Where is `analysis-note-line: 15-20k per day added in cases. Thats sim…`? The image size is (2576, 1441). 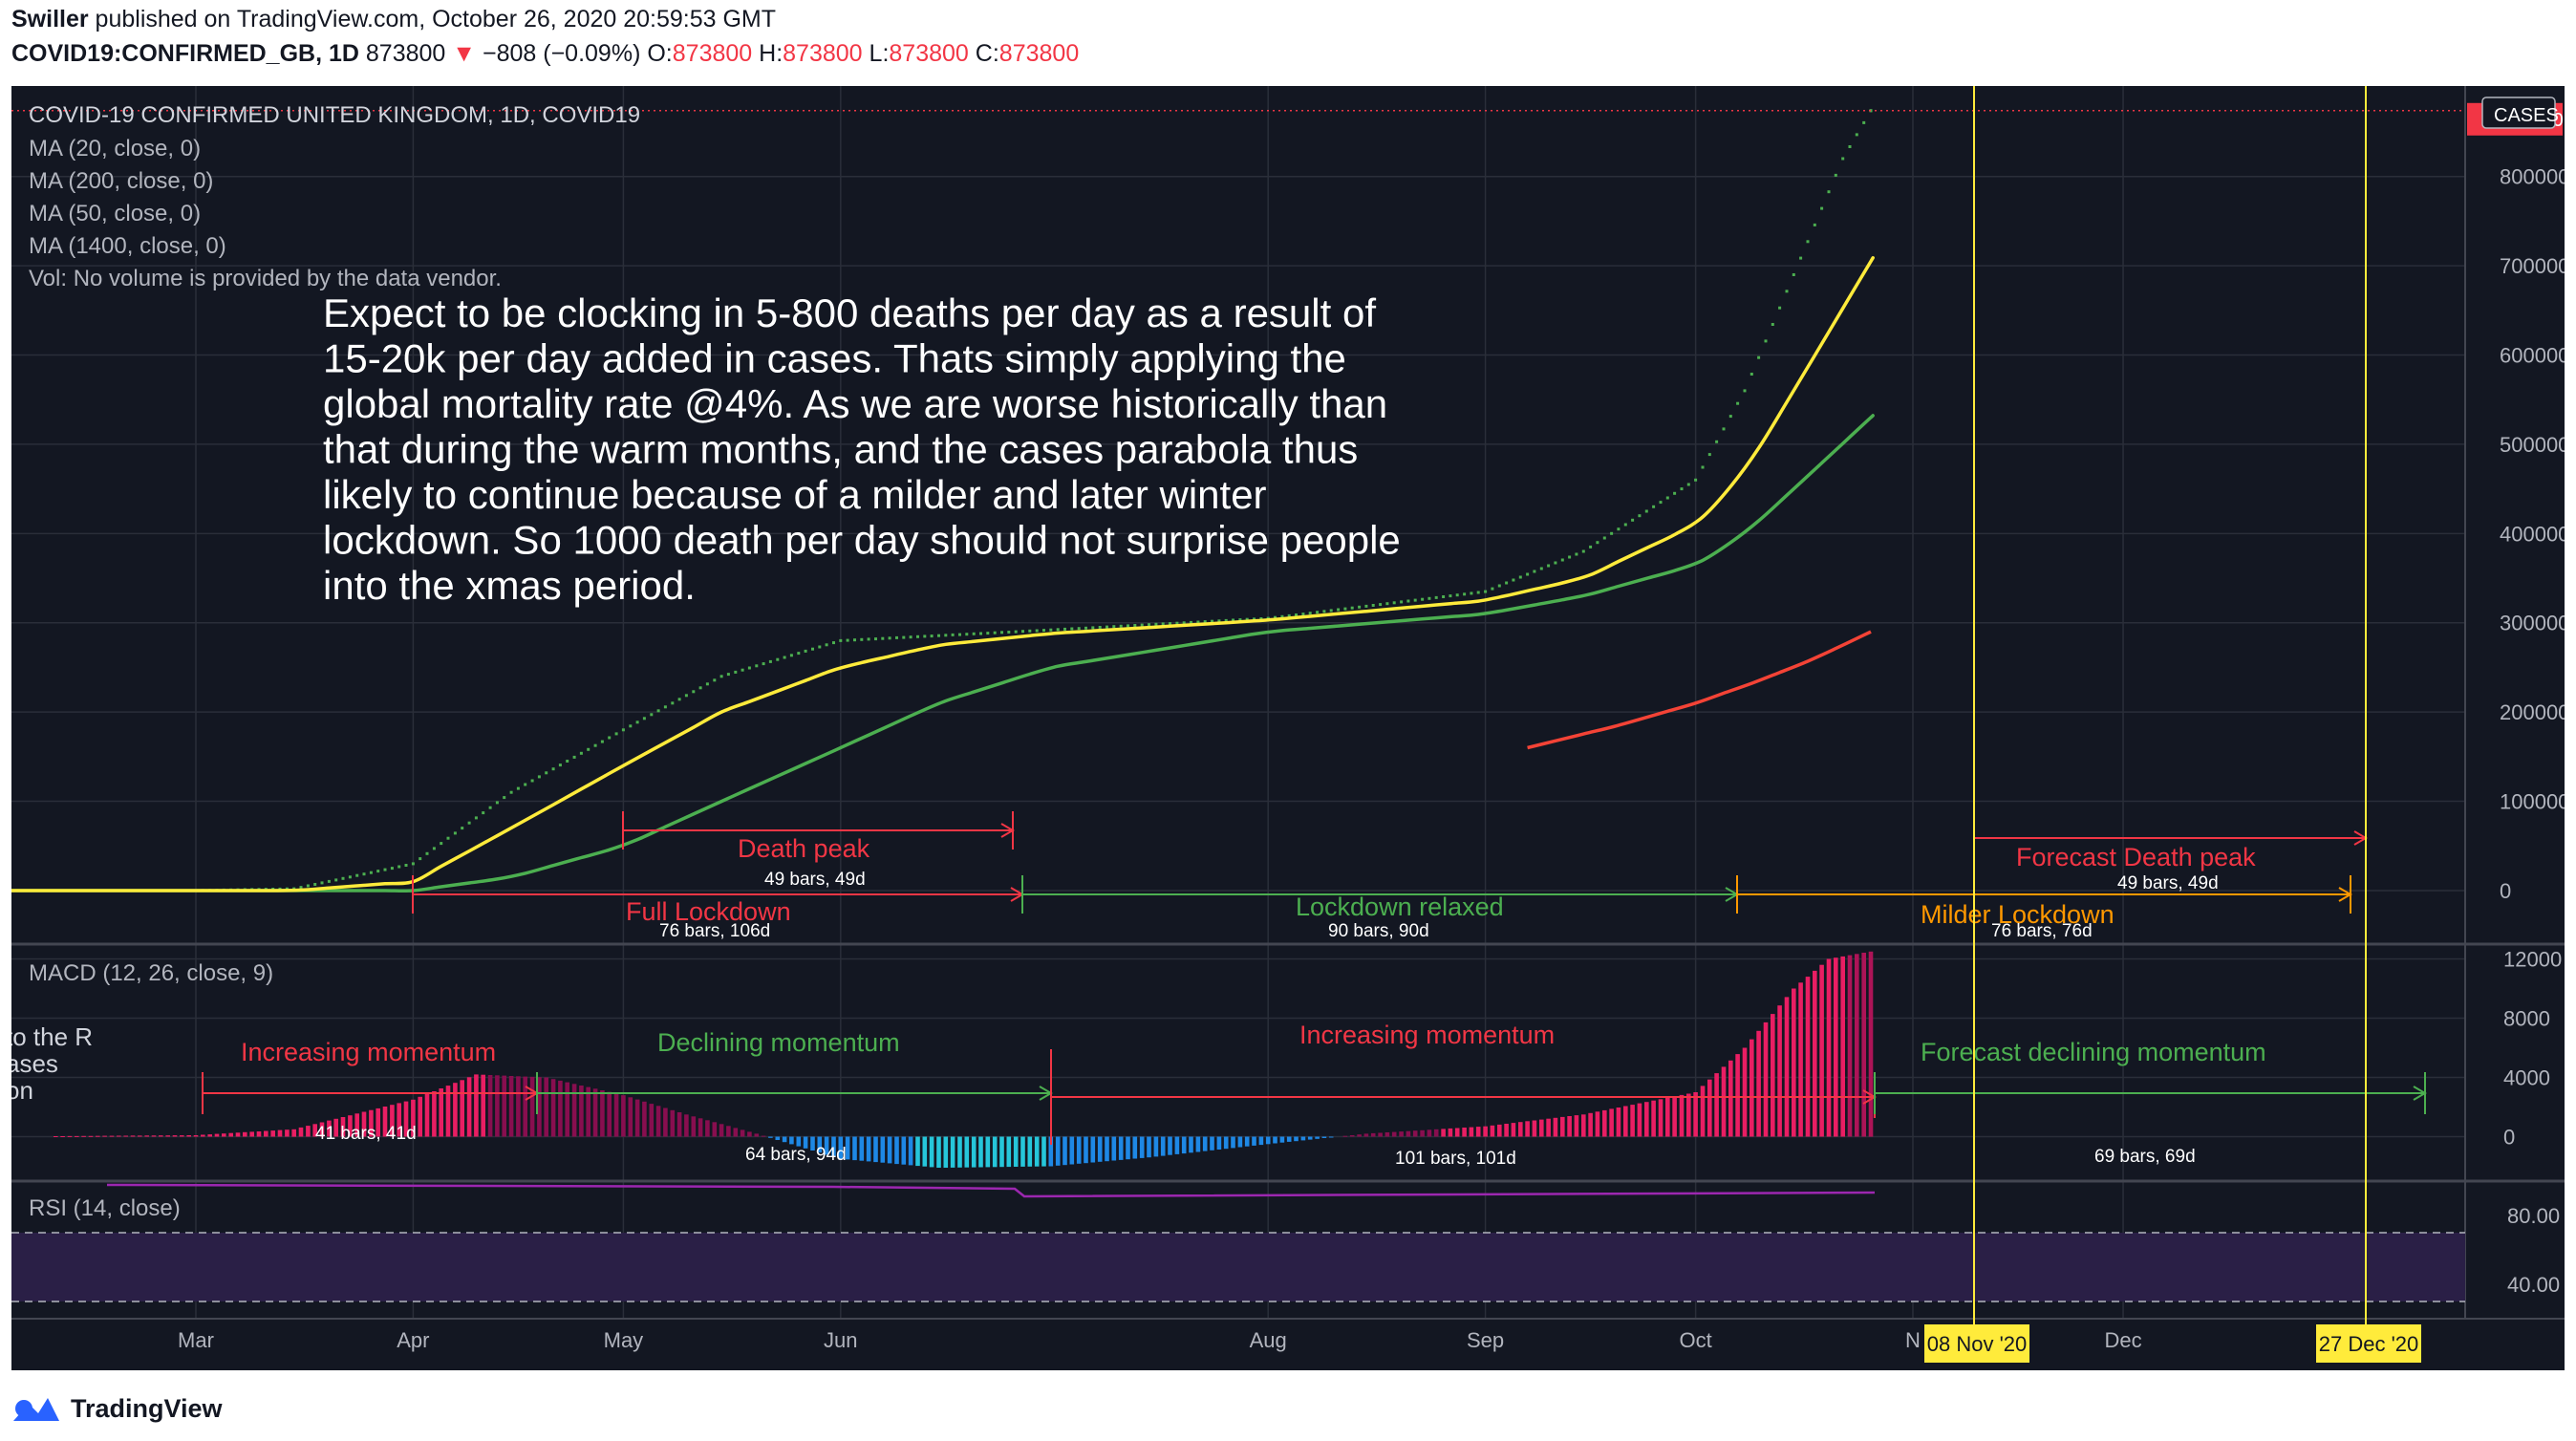
analysis-note-line: 15-20k per day added in cases. Thats sim… is located at coordinates (834, 359).